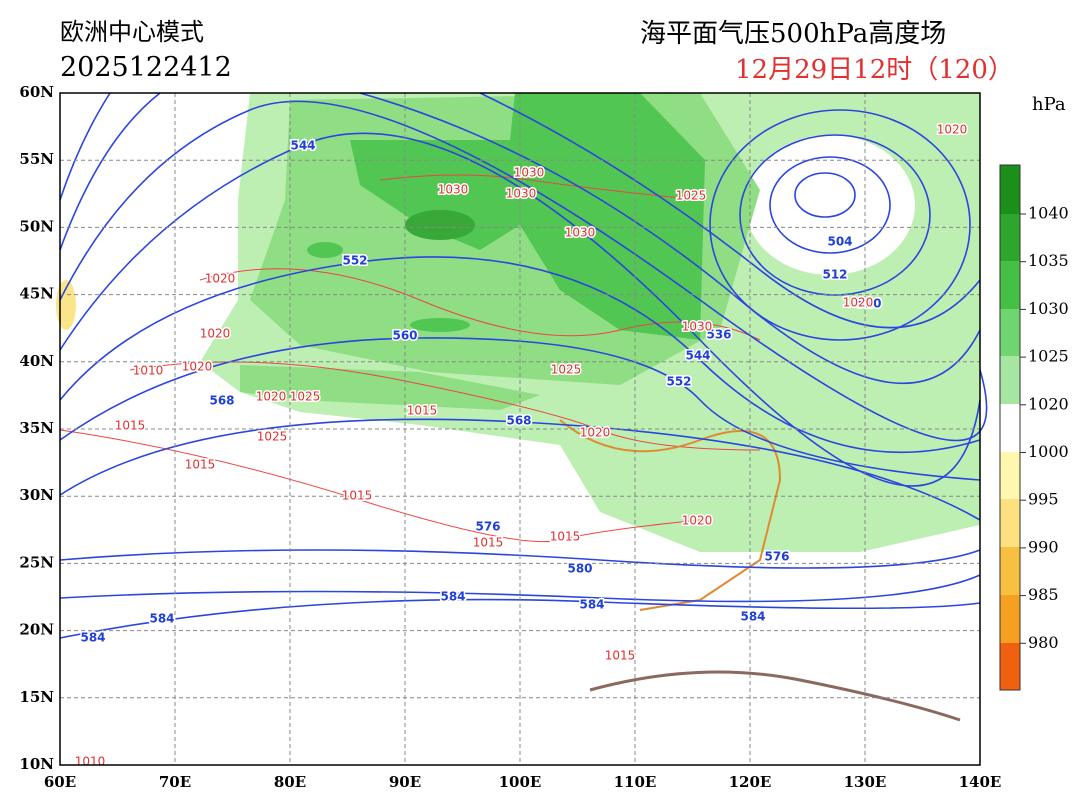 The width and height of the screenshot is (1080, 810). Describe the element at coordinates (36, 159) in the screenshot. I see `lat-label: 55N` at that location.